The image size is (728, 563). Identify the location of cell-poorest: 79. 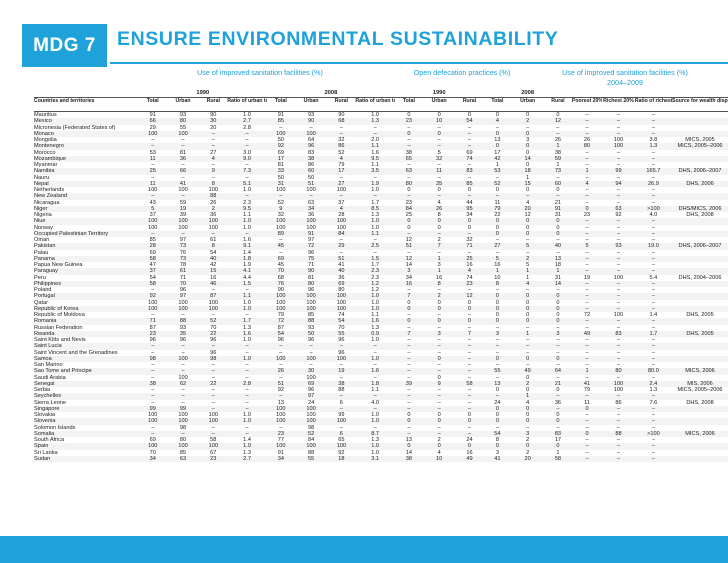
(587, 390).